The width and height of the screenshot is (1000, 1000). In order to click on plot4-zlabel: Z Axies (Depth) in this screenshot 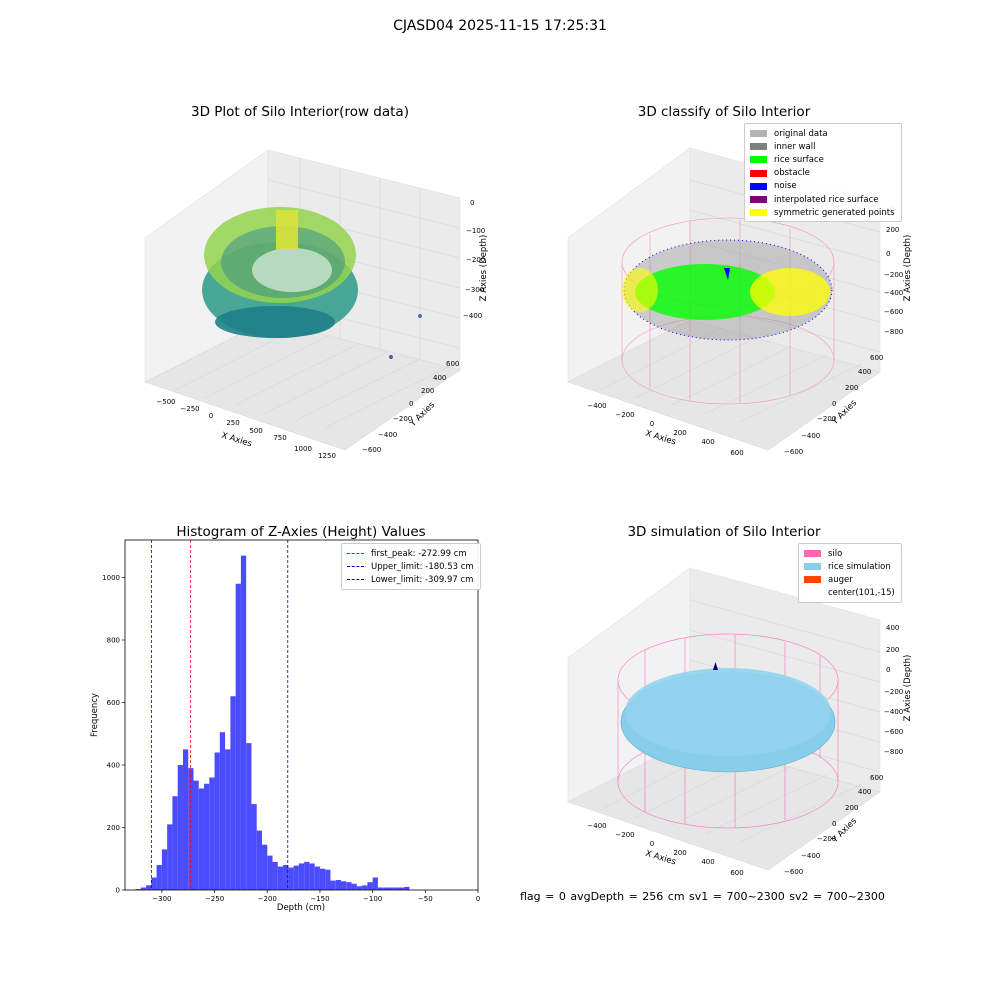, I will do `click(908, 688)`.